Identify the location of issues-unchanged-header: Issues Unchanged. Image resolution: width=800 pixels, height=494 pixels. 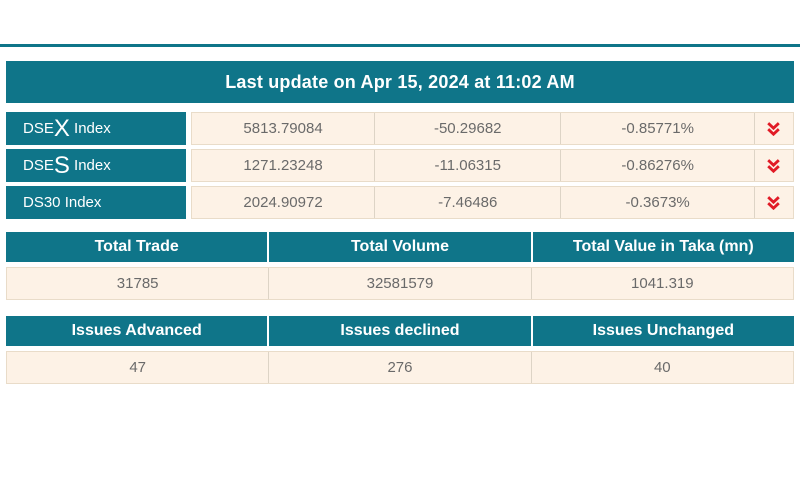
(662, 331).